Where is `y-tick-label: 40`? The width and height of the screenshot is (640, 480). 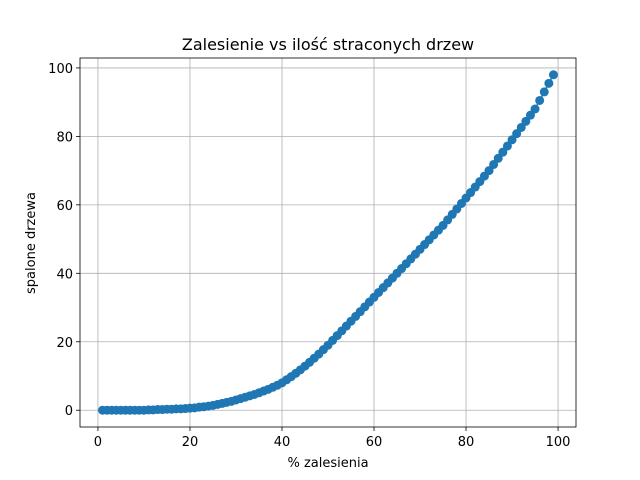 y-tick-label: 40 is located at coordinates (64, 274).